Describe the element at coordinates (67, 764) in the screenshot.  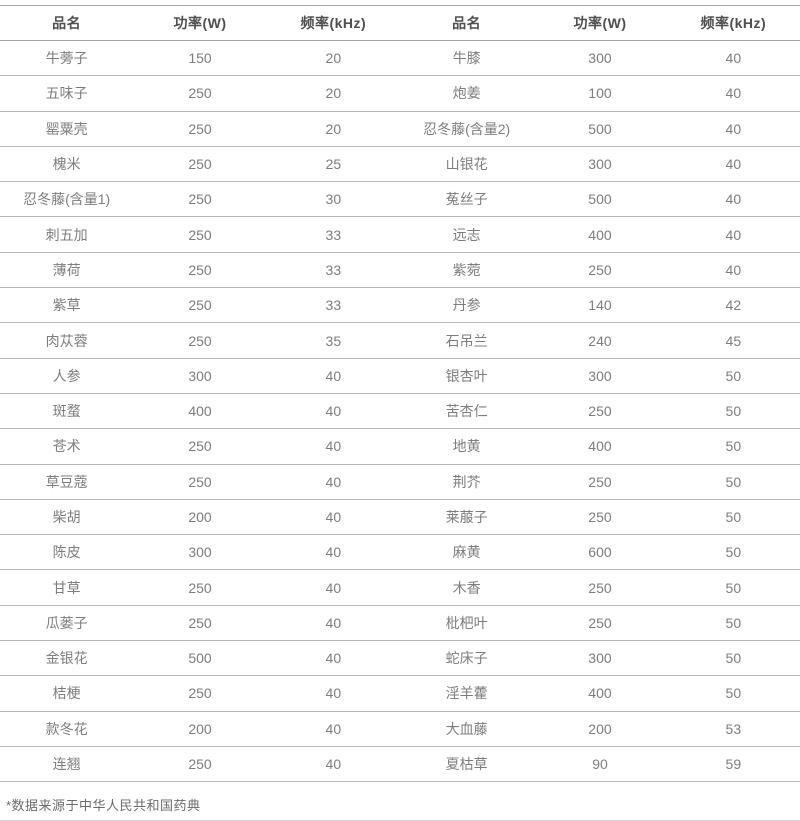
I see `herb-name-cell-left: 连翘` at that location.